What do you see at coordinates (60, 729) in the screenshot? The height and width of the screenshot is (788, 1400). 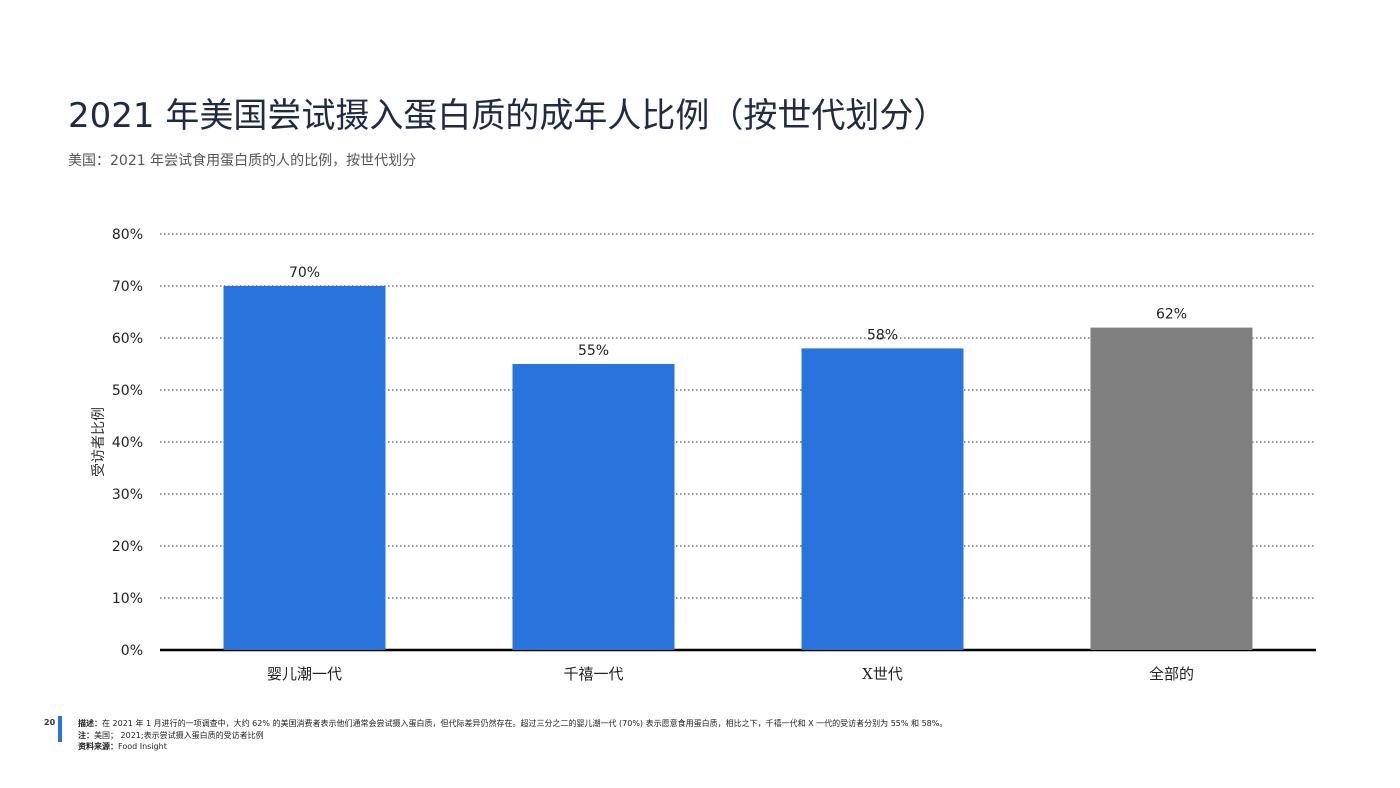 I see `footer-accent-bar` at bounding box center [60, 729].